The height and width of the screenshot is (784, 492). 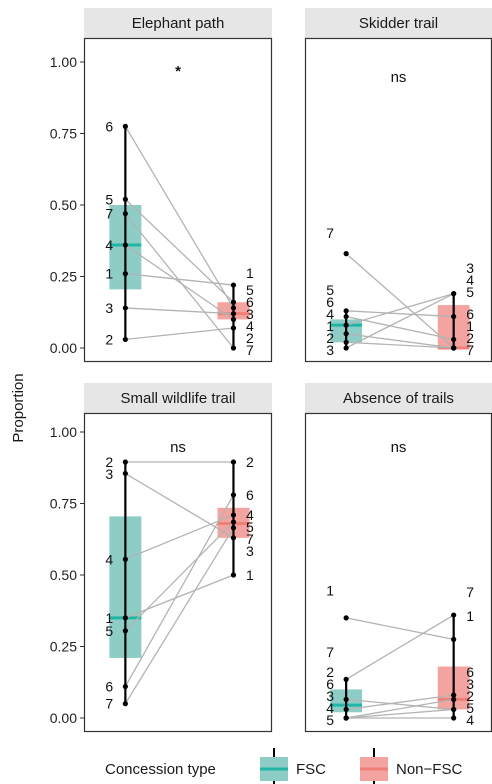 I want to click on fsc-point-label-7: 7, so click(x=330, y=233).